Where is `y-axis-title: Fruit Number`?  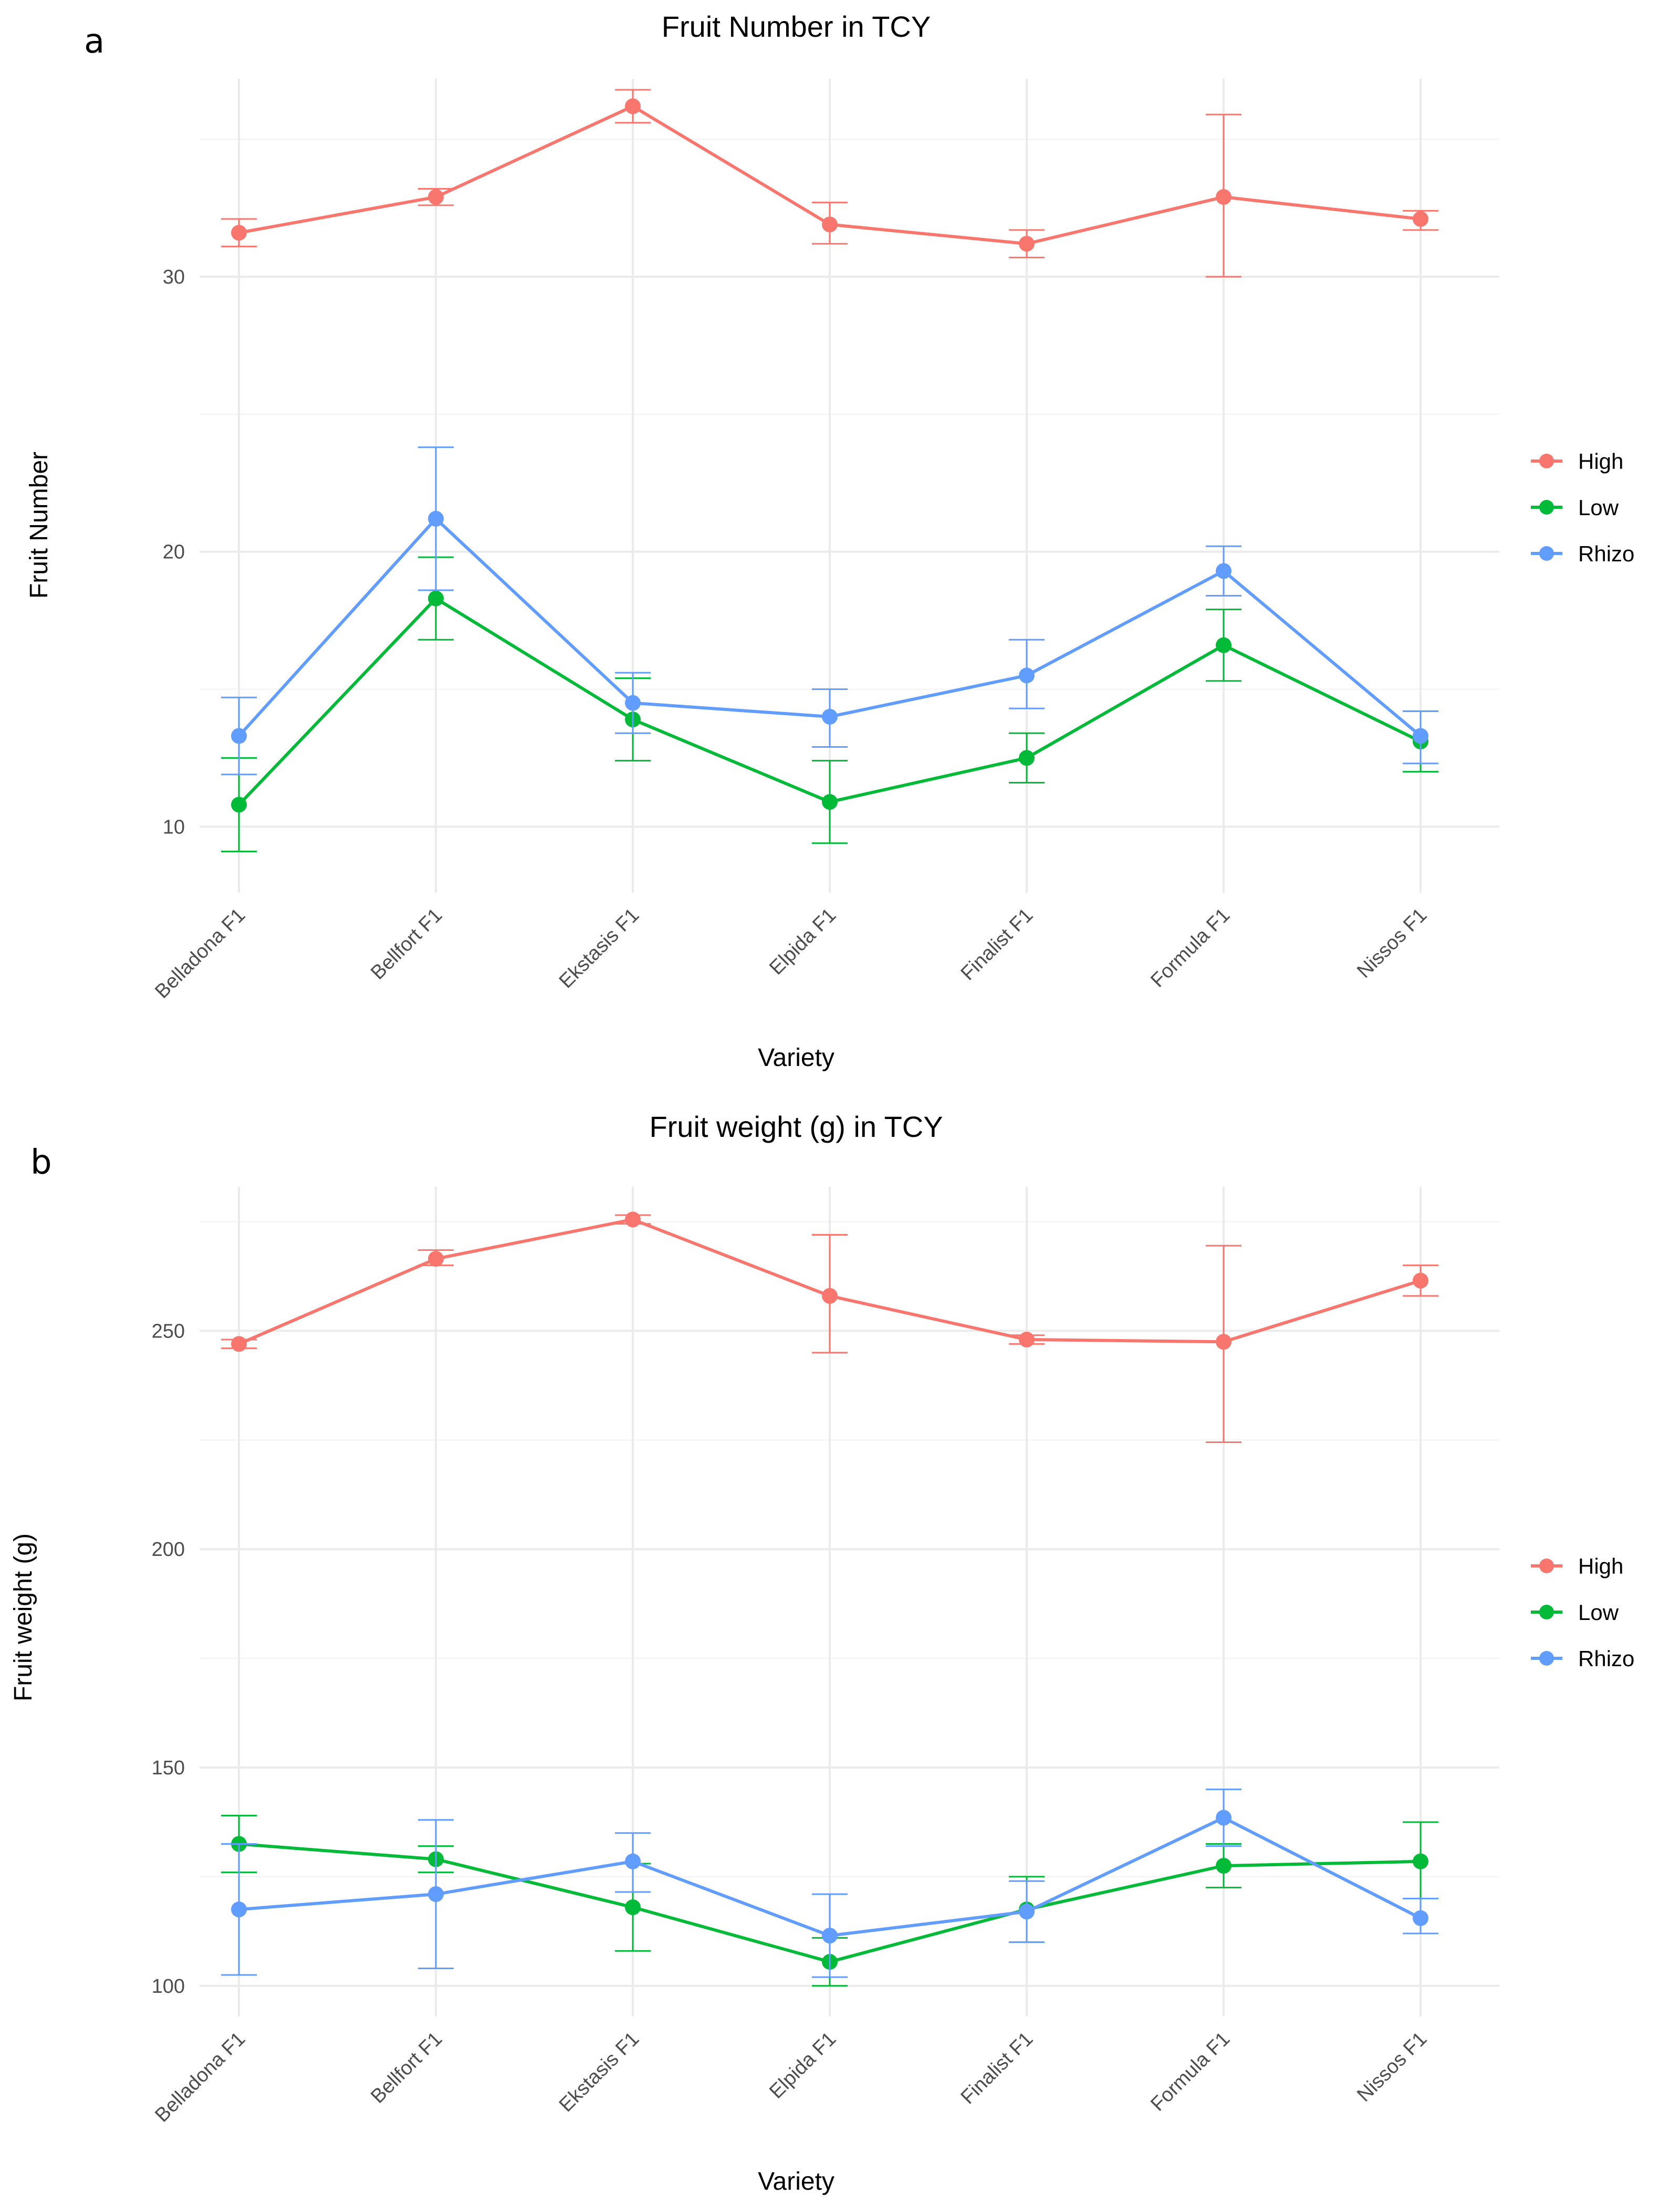 y-axis-title: Fruit Number is located at coordinates (39, 525).